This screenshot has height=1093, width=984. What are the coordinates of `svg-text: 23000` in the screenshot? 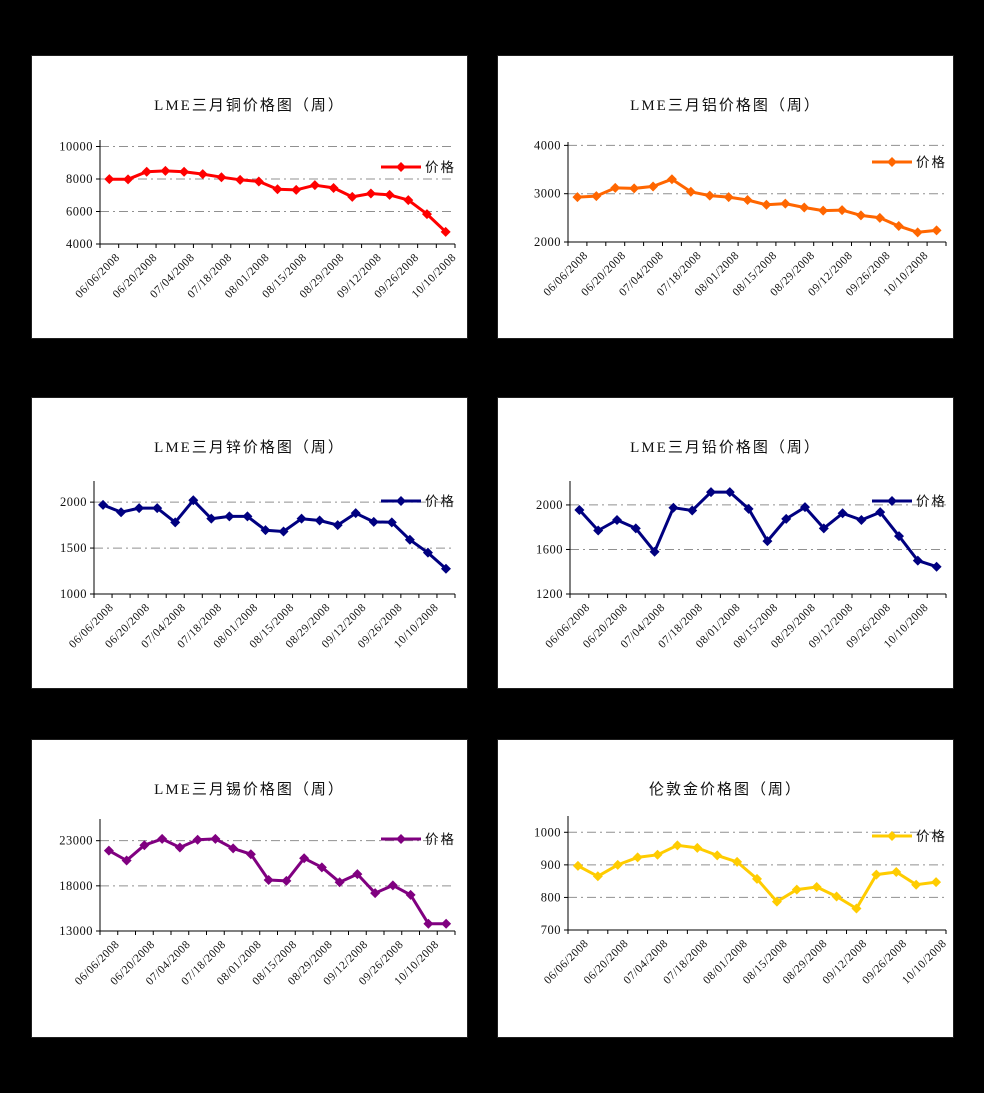 It's located at (76, 841).